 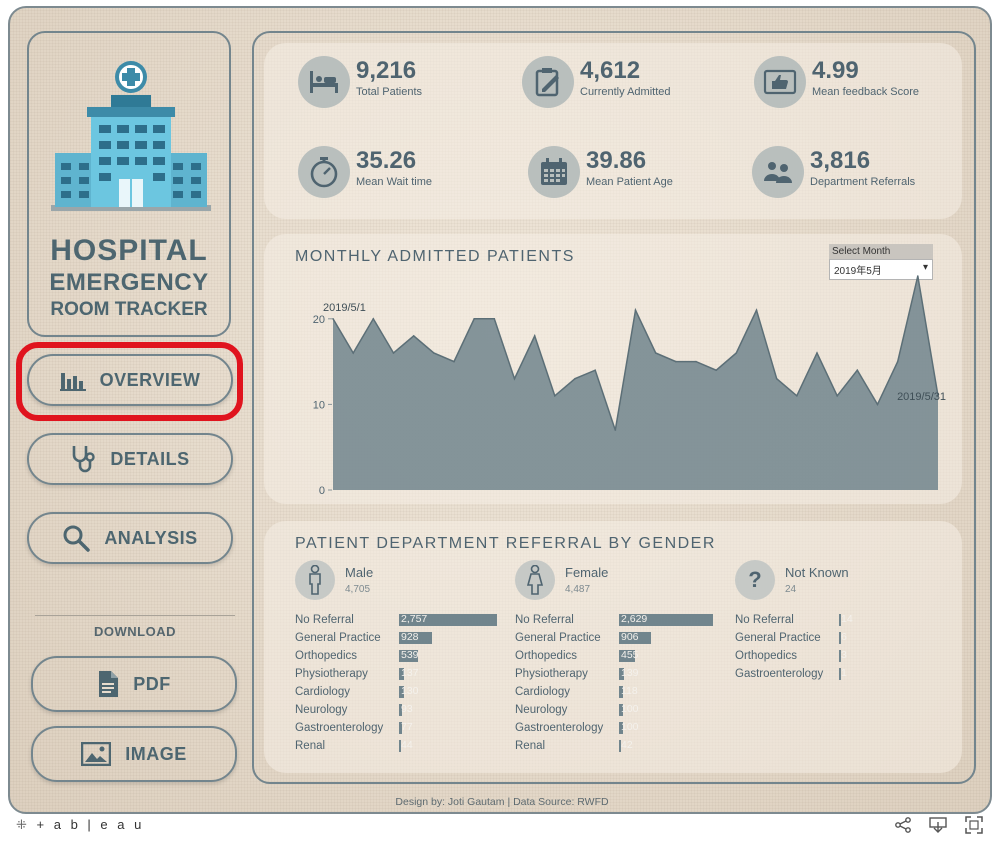 I want to click on download-pdf-button: PDF, so click(x=134, y=684).